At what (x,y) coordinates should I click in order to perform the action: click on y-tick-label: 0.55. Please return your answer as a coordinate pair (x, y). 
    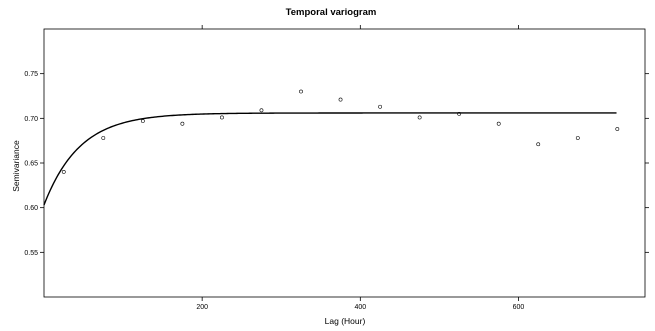
    Looking at the image, I should click on (31, 253).